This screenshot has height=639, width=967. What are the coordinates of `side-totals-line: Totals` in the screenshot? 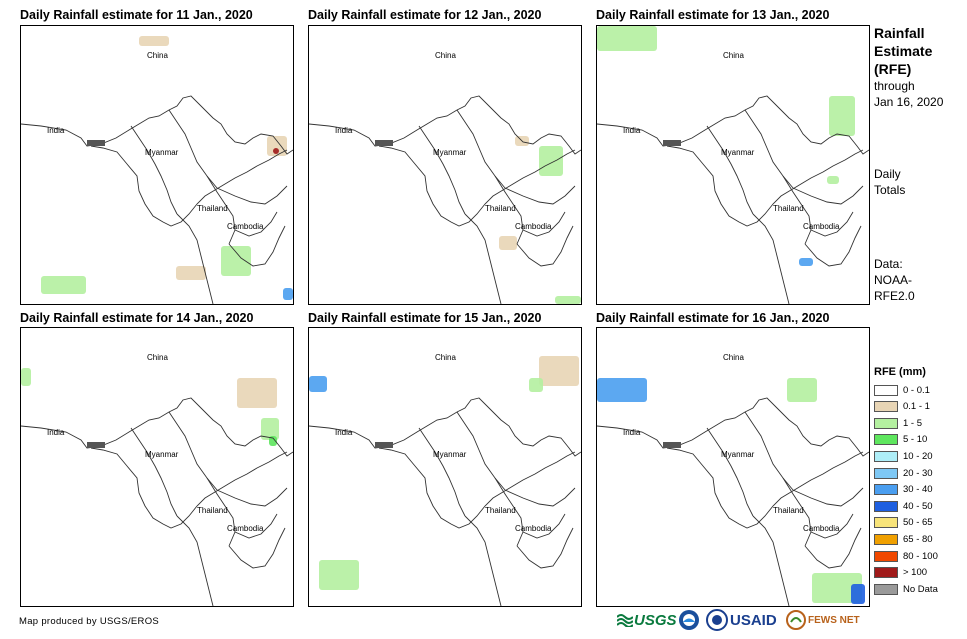 It's located at (890, 190).